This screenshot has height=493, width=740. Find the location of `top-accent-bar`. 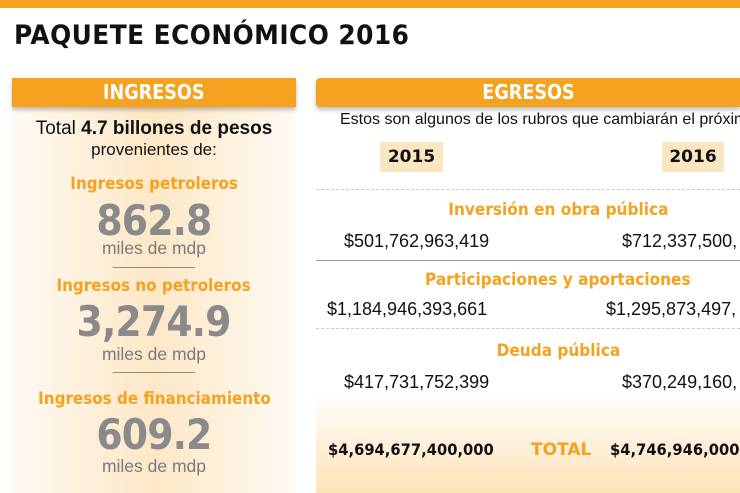

top-accent-bar is located at coordinates (370, 4).